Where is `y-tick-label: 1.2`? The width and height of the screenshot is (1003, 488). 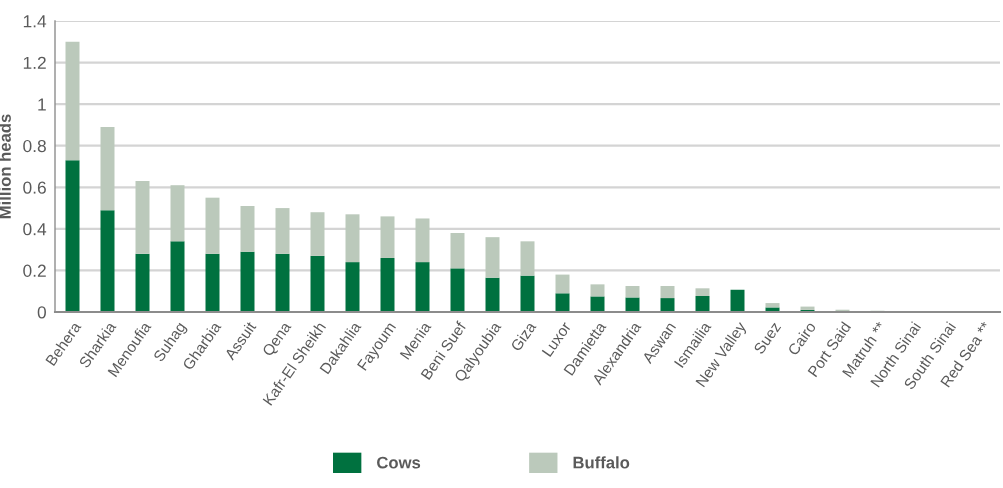
y-tick-label: 1.2 is located at coordinates (34, 62).